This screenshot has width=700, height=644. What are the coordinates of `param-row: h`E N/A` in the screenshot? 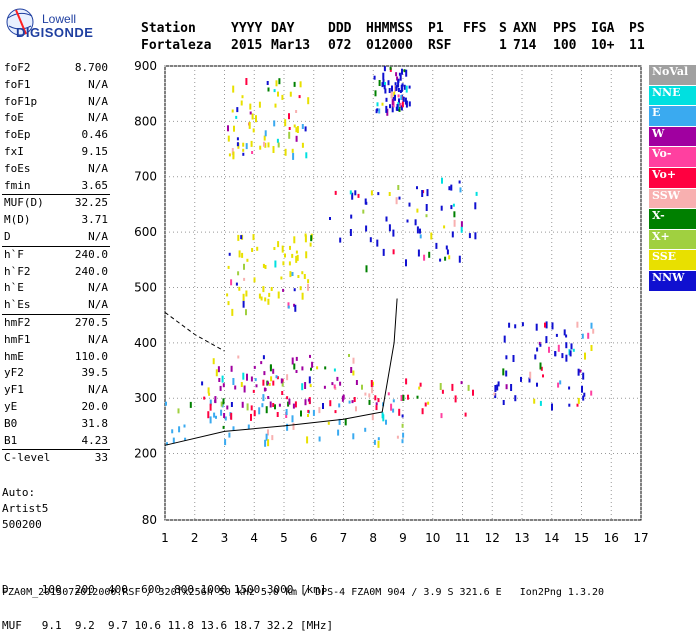 It's located at (56, 288).